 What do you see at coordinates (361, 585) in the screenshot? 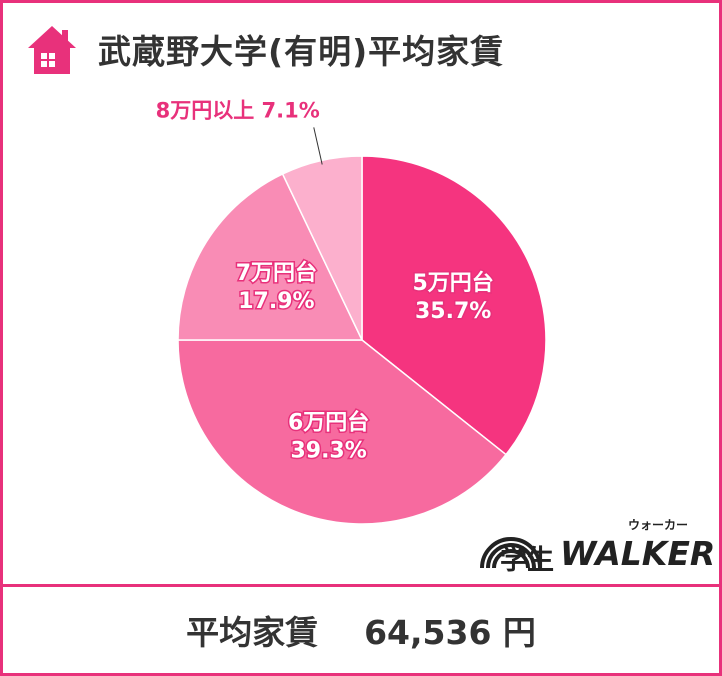
I see `footer-divider` at bounding box center [361, 585].